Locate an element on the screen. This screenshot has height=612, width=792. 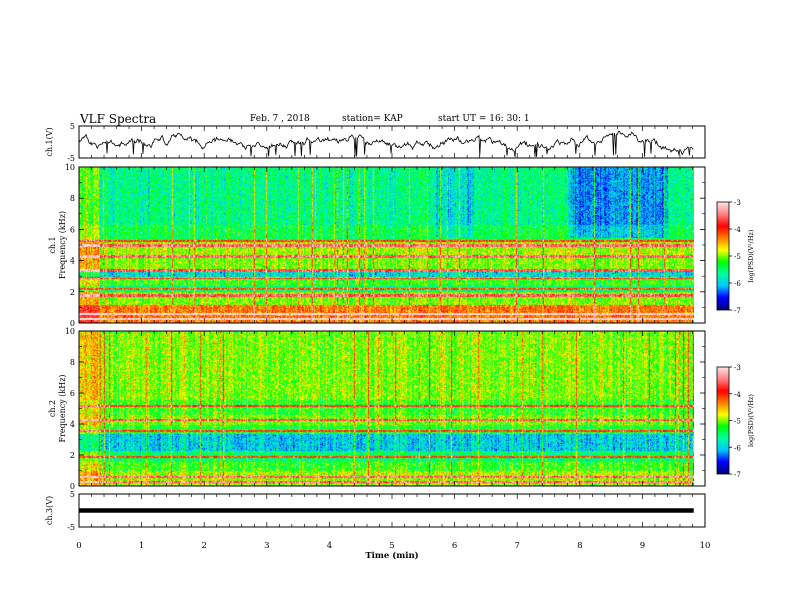
x-tick-label: 2 is located at coordinates (203, 546).